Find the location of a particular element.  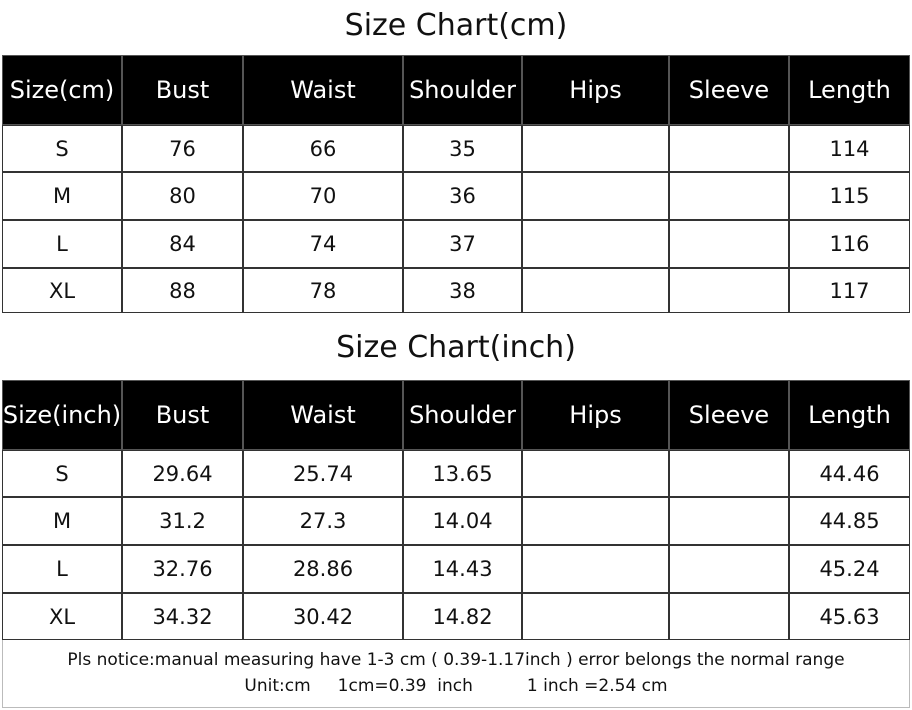

table-cell: 30.42 is located at coordinates (323, 616).